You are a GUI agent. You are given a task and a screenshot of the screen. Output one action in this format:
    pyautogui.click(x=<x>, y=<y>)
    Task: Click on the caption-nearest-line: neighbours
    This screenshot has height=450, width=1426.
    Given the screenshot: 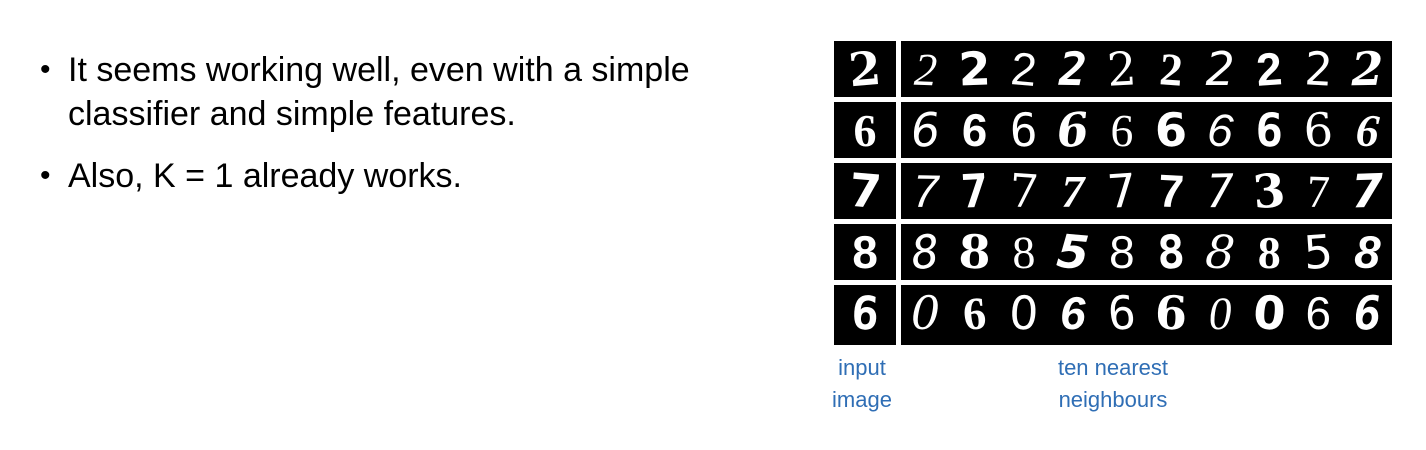 What is the action you would take?
    pyautogui.click(x=1113, y=399)
    